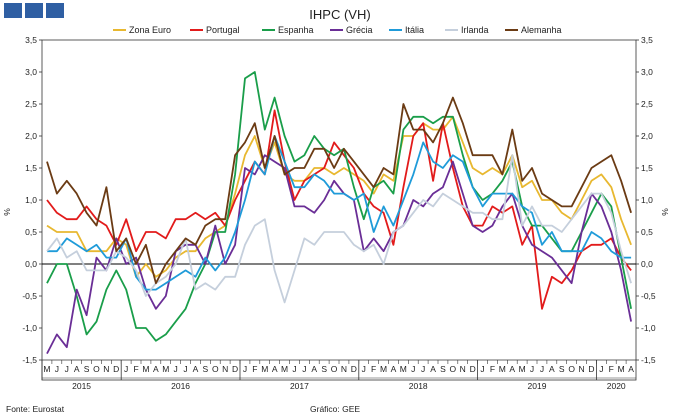 This screenshot has height=418, width=680. What do you see at coordinates (31, 168) in the screenshot?
I see `y-tick-label-left: 1,5` at bounding box center [31, 168].